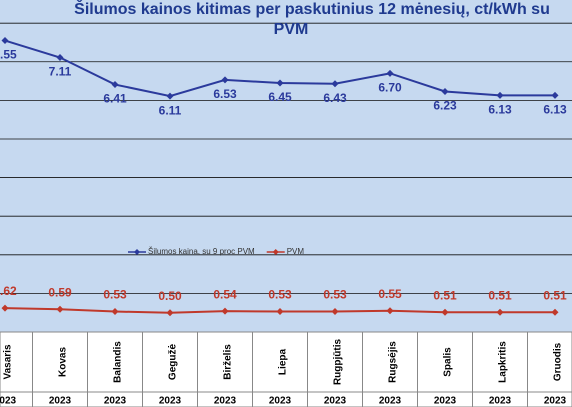 The image size is (572, 407). What do you see at coordinates (390, 88) in the screenshot?
I see `data-label: 6.70` at bounding box center [390, 88].